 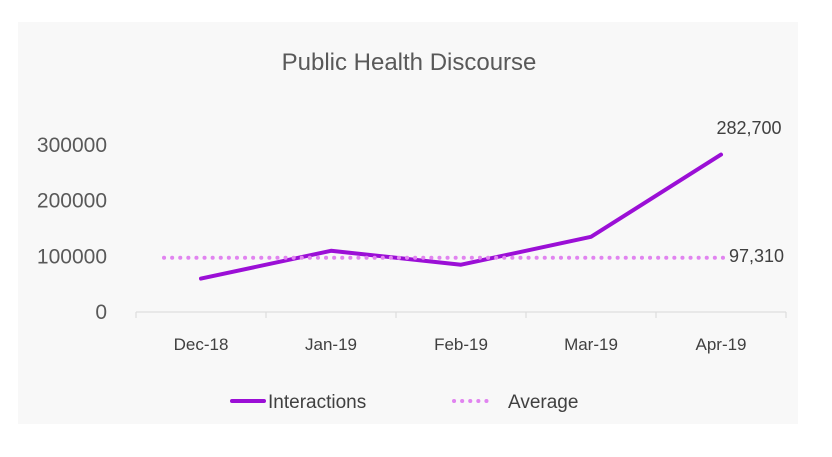 I want to click on data-label-interactions-last: 282,700, so click(x=748, y=128).